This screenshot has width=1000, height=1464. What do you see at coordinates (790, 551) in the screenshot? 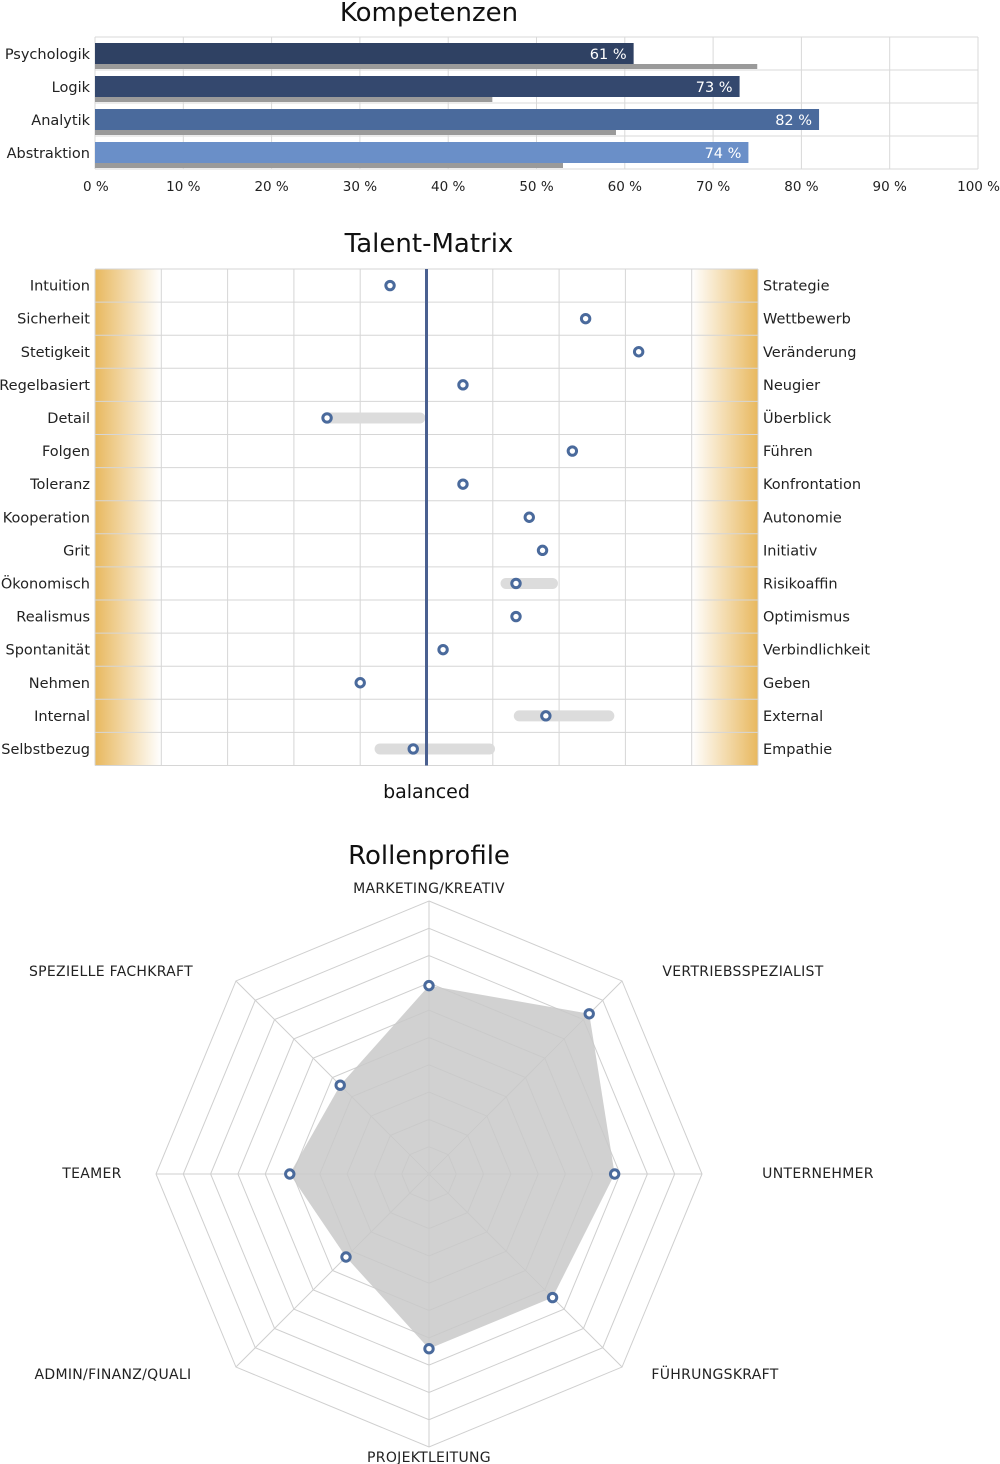
I see `right-pole-label: Initiativ` at bounding box center [790, 551].